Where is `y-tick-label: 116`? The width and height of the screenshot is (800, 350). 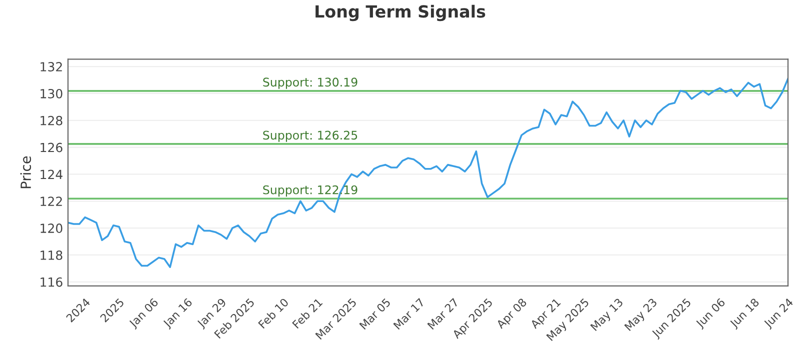
y-tick-label: 116 is located at coordinates (51, 282).